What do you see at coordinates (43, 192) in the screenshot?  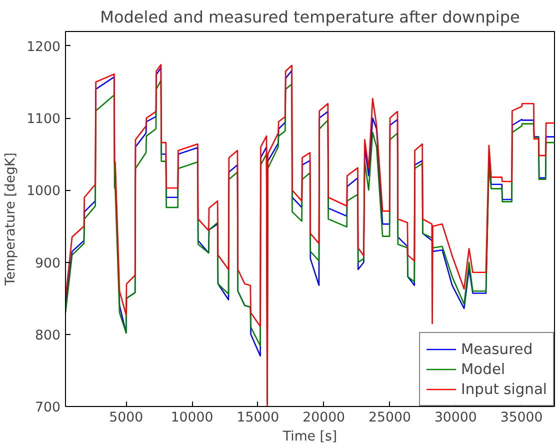 I see `y-tick-label: 1000` at bounding box center [43, 192].